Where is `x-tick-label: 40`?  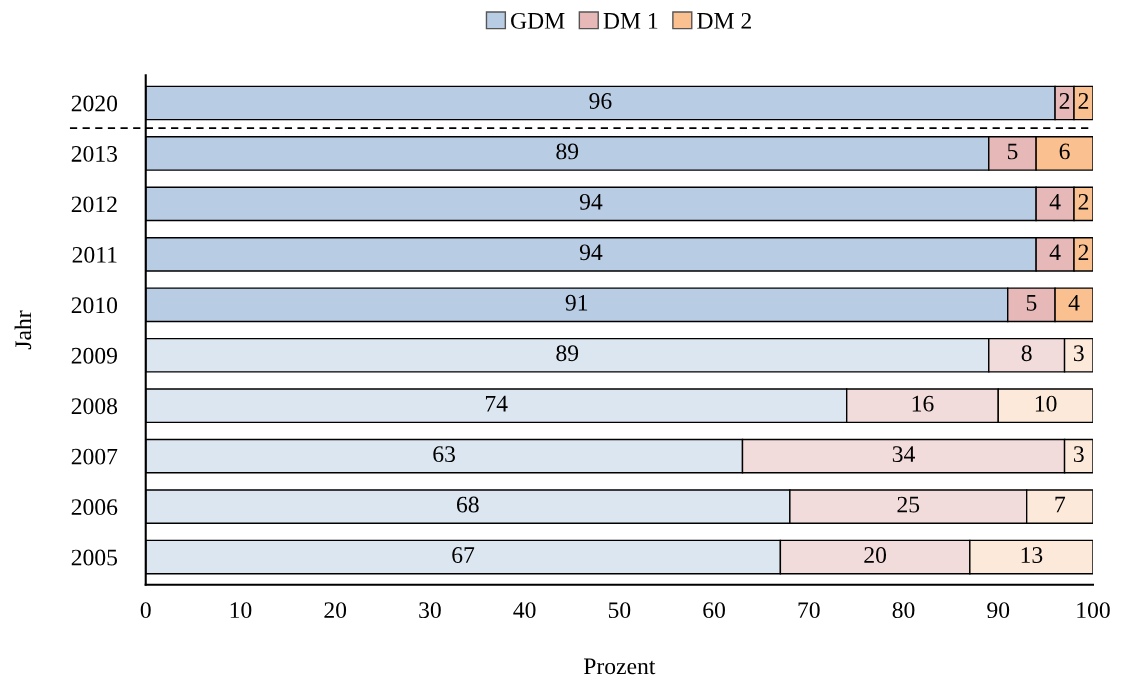 x-tick-label: 40 is located at coordinates (524, 610).